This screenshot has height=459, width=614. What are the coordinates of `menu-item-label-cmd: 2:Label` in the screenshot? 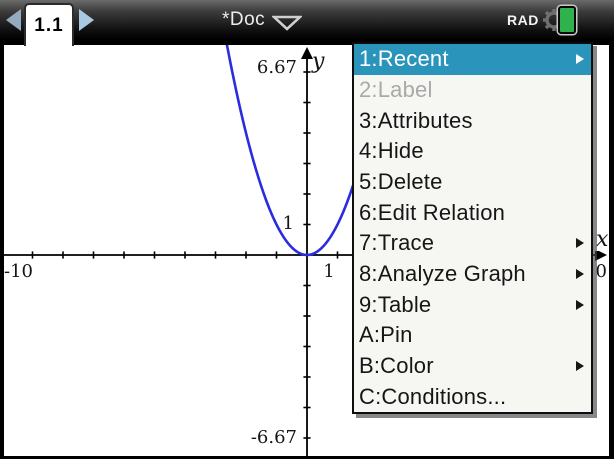 It's located at (472, 90).